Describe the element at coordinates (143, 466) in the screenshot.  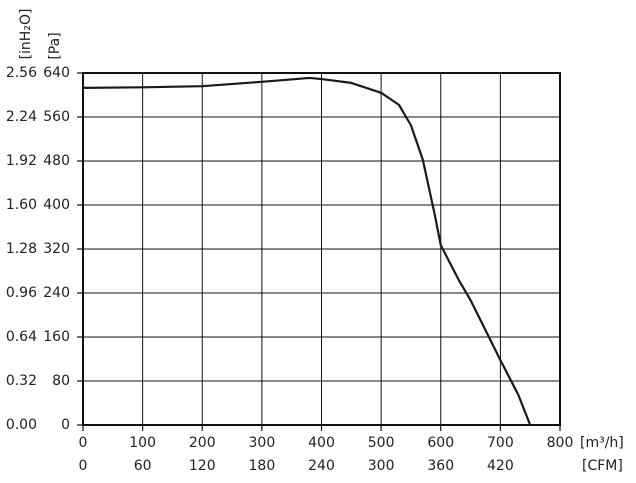
I see `x2-tick-label: 60` at that location.